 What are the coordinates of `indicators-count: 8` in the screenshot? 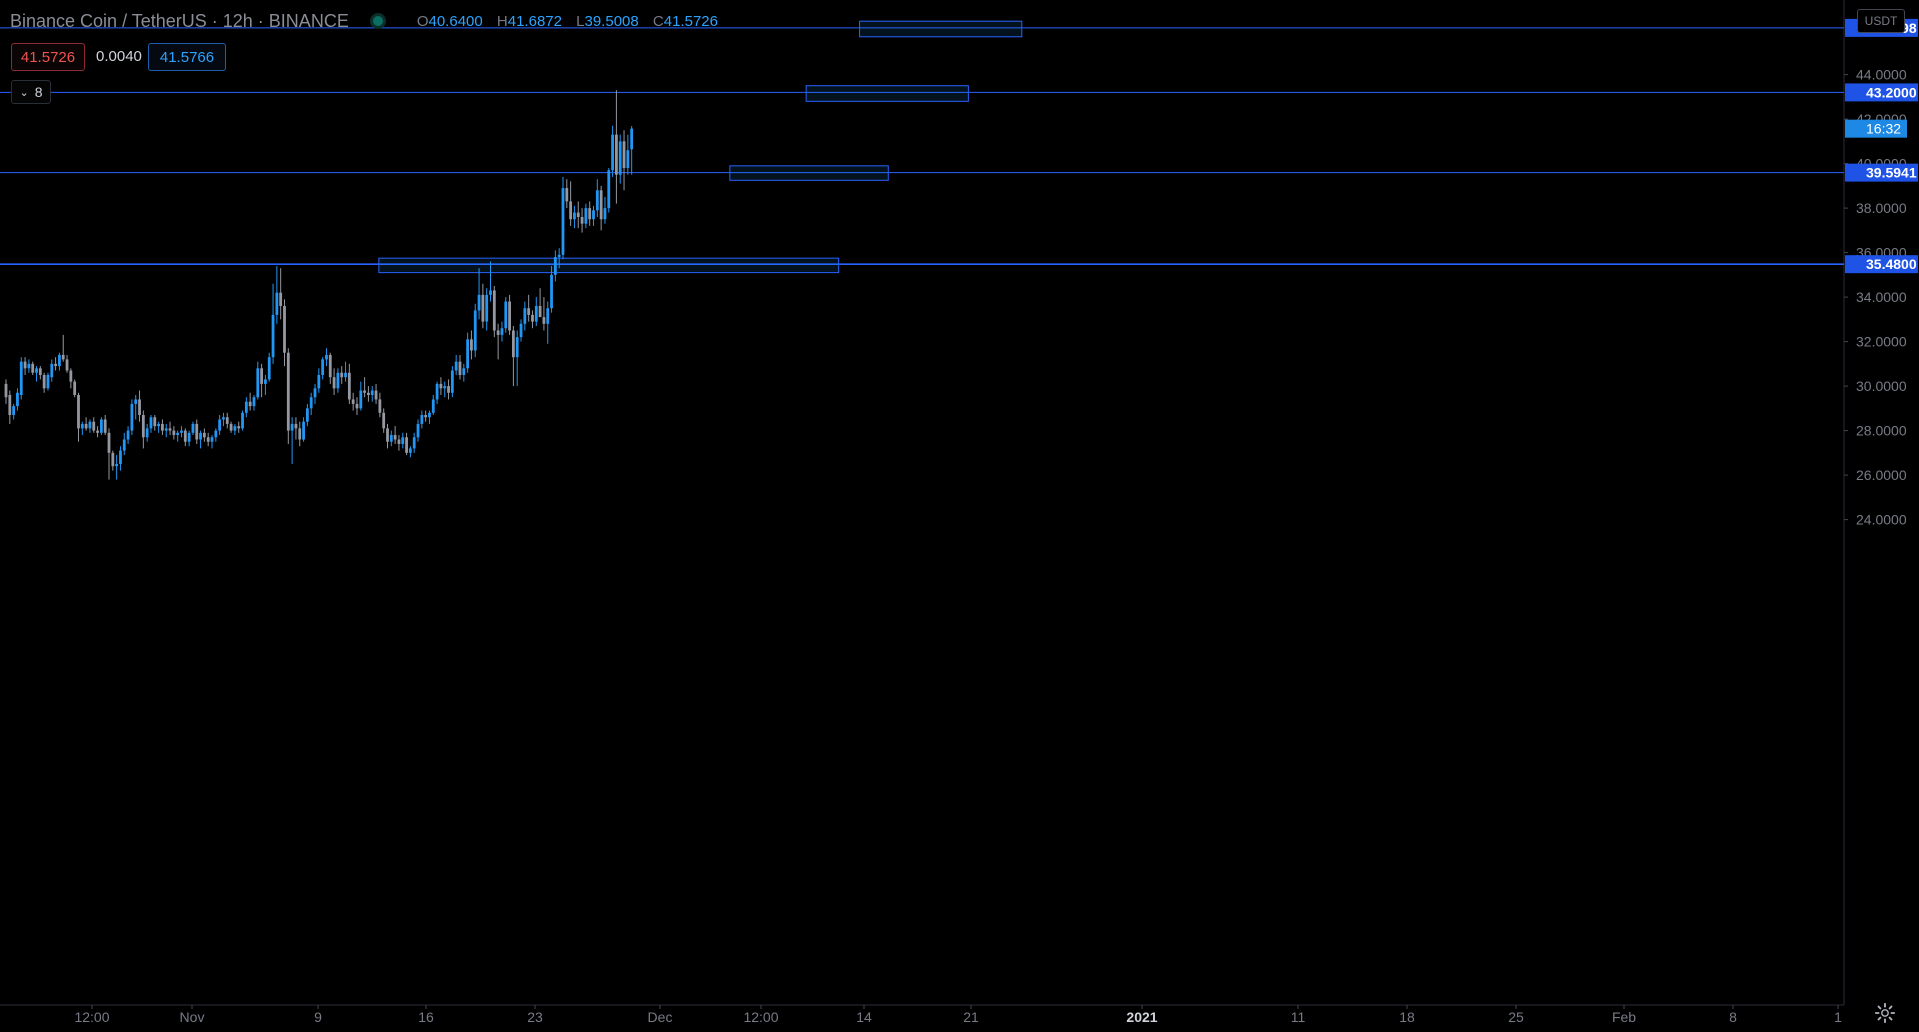 It's located at (38, 92).